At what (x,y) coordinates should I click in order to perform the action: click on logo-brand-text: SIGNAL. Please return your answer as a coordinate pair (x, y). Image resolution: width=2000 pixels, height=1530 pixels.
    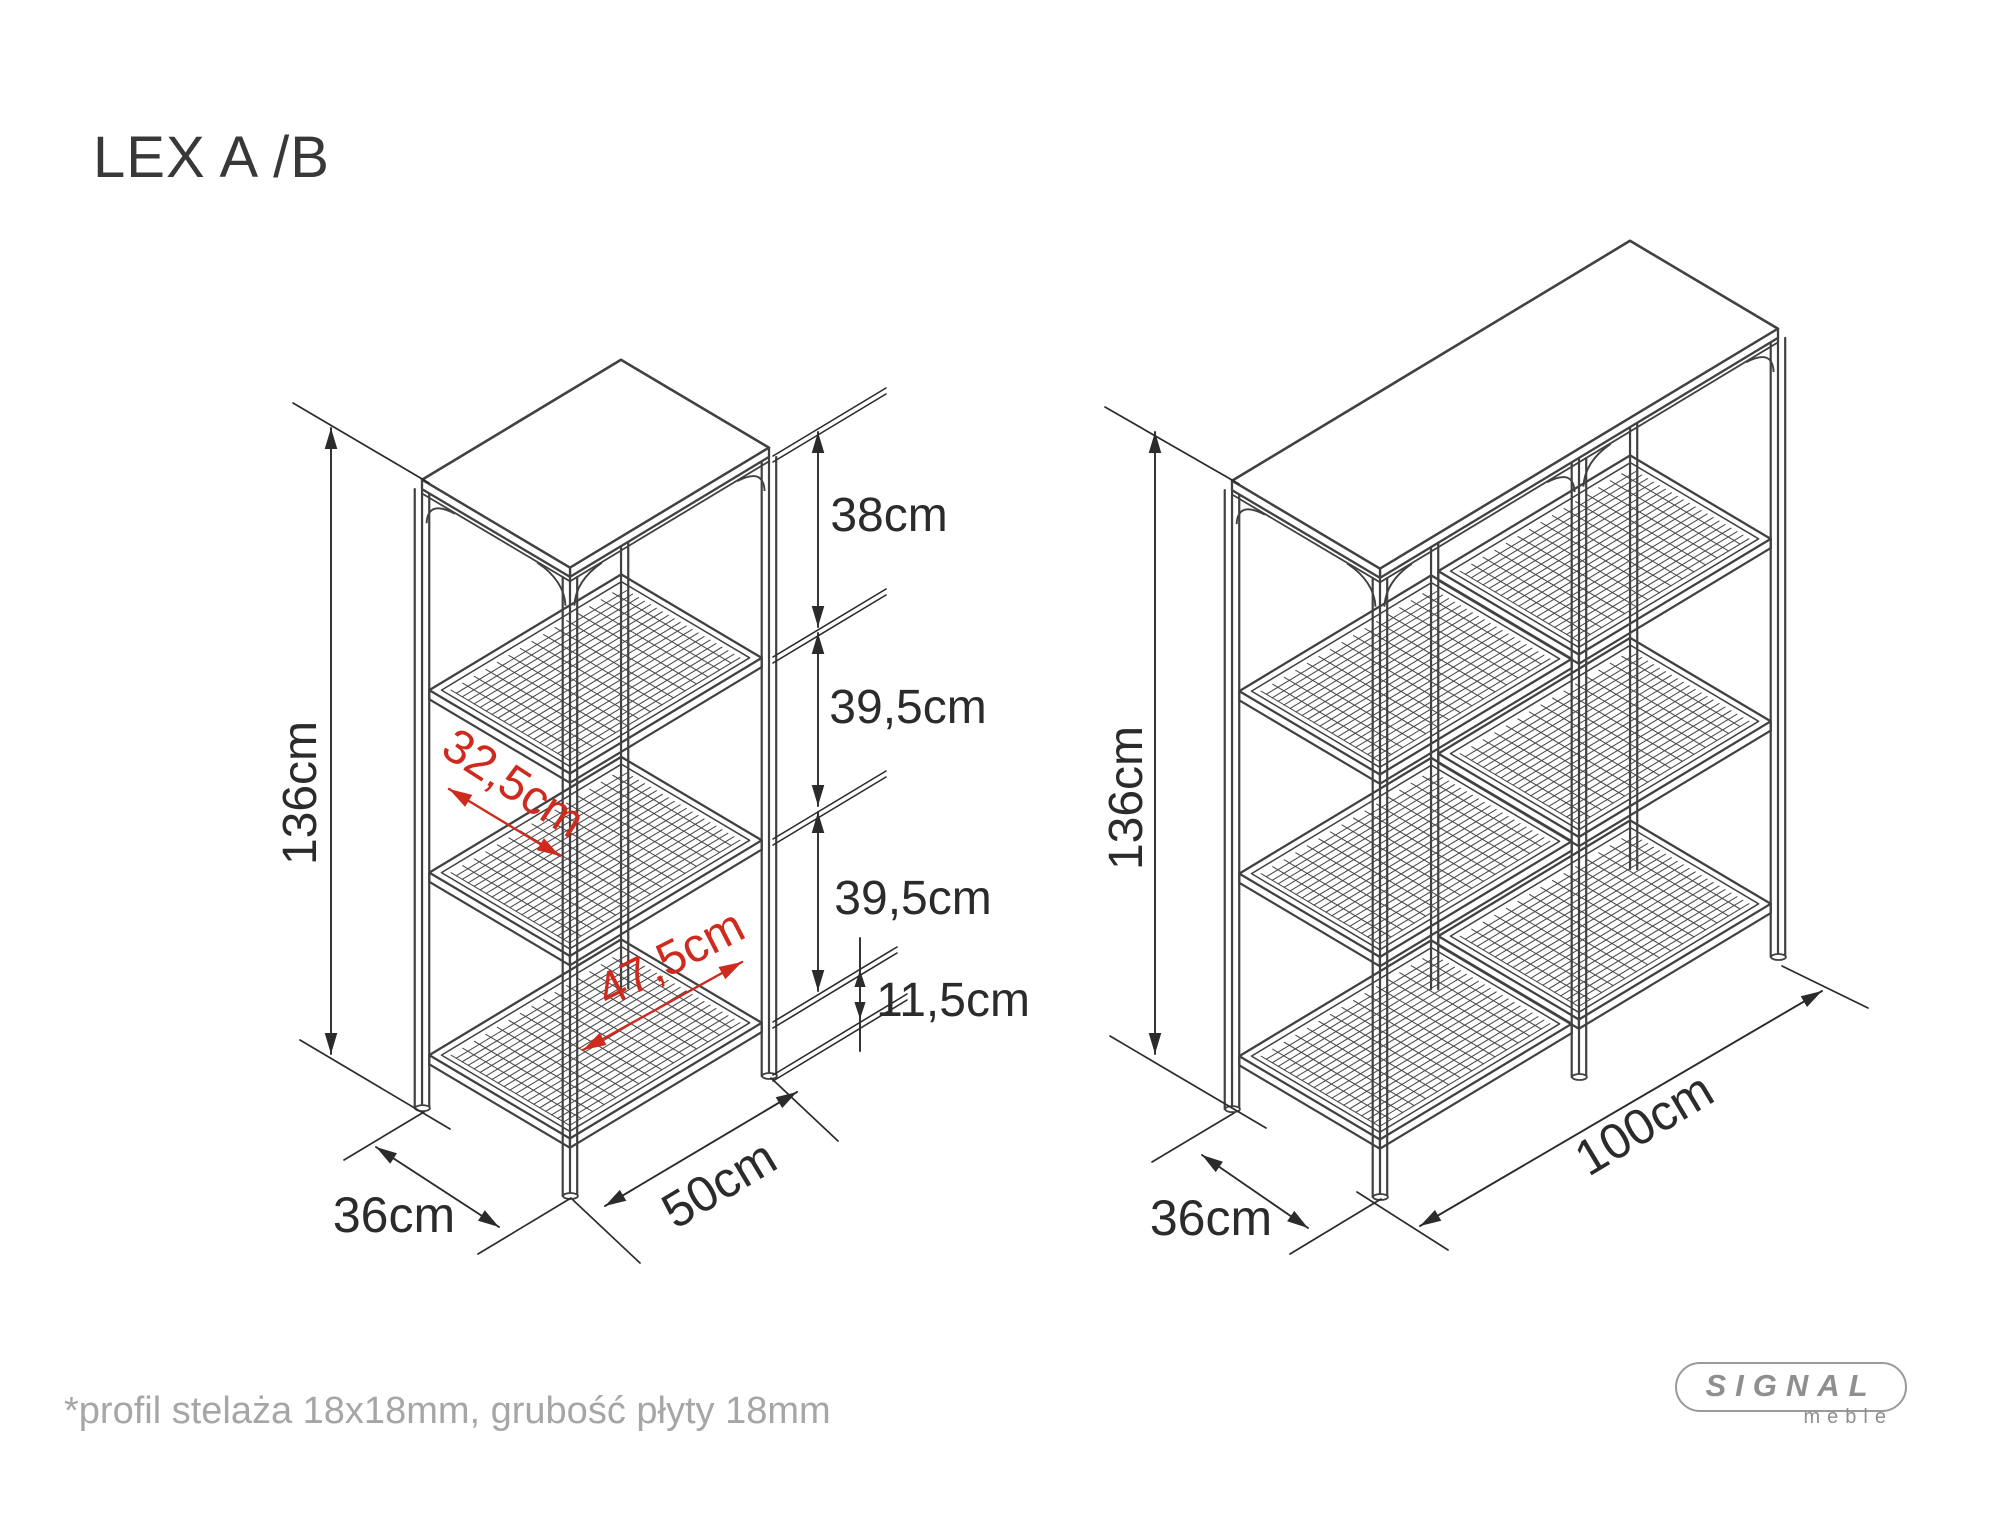
    Looking at the image, I should click on (1791, 1385).